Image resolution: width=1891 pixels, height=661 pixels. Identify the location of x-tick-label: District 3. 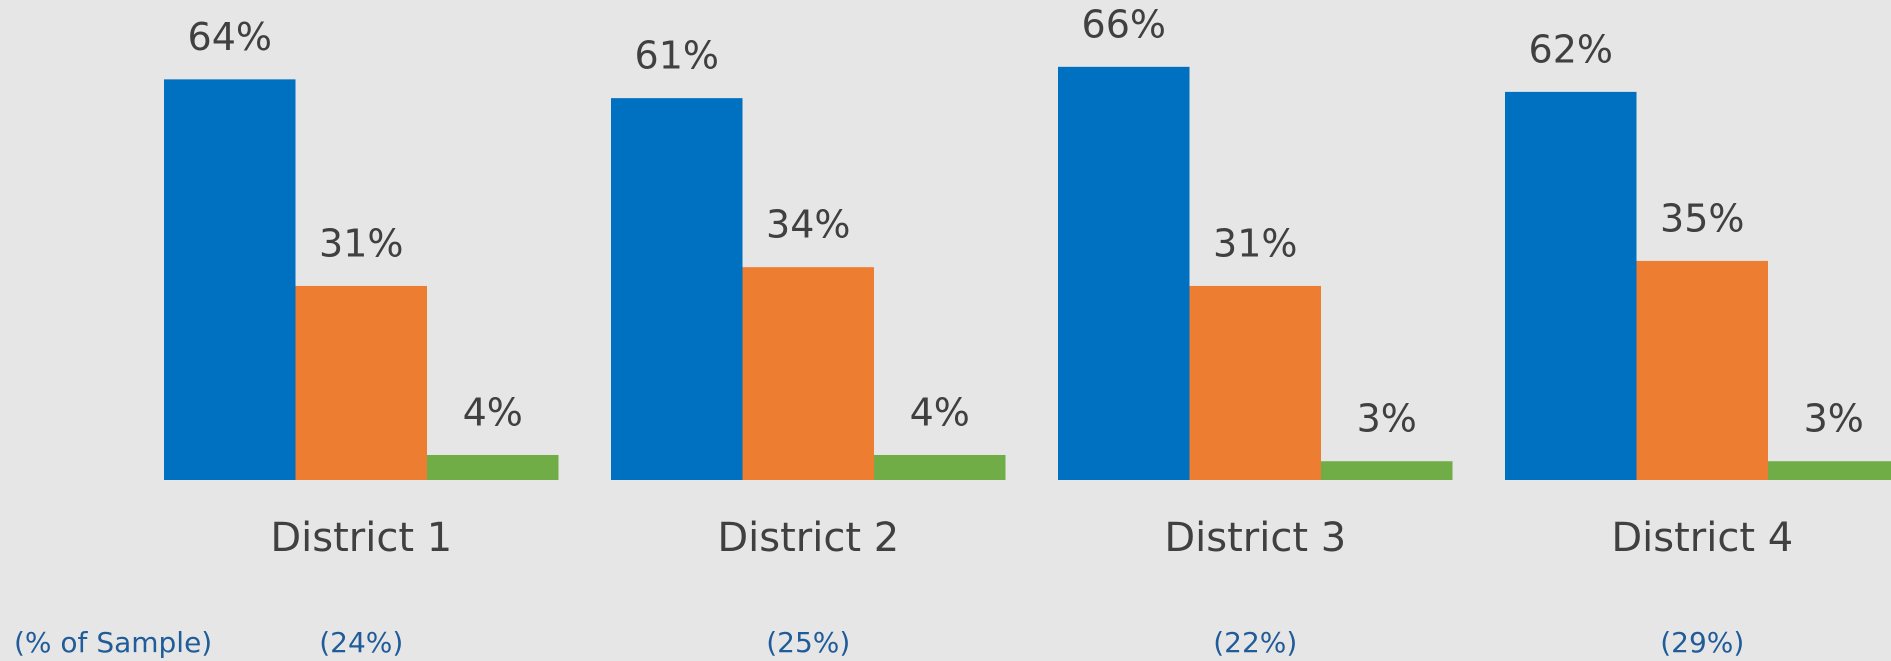
(1255, 538).